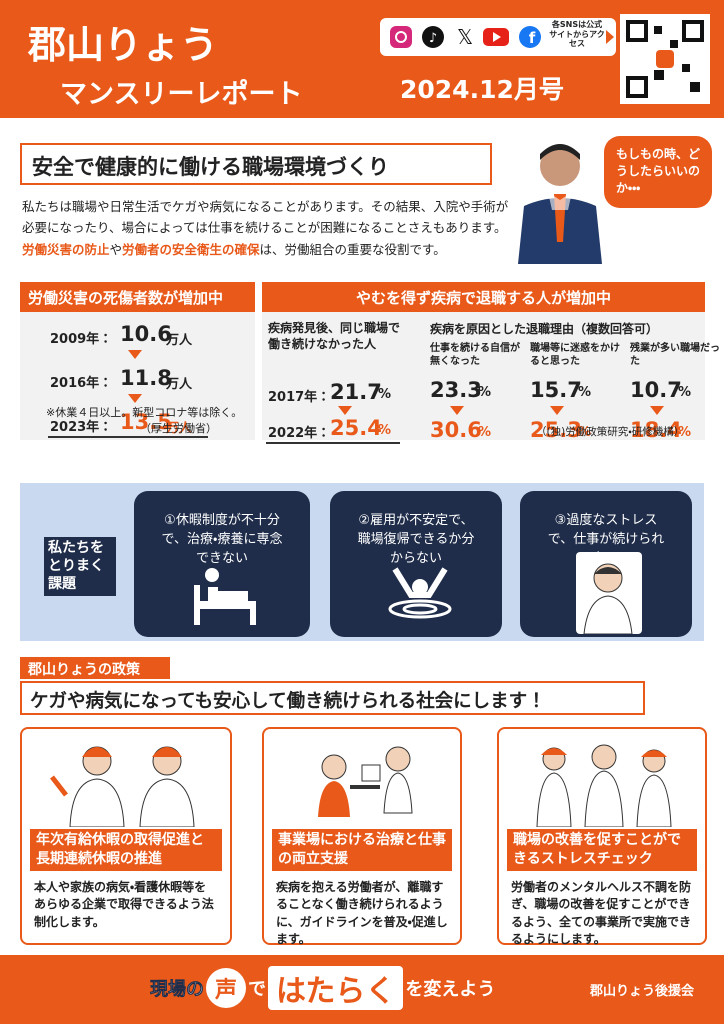  Describe the element at coordinates (191, 249) in the screenshot. I see `highlight: 労働者の安全衛生の確保` at that location.